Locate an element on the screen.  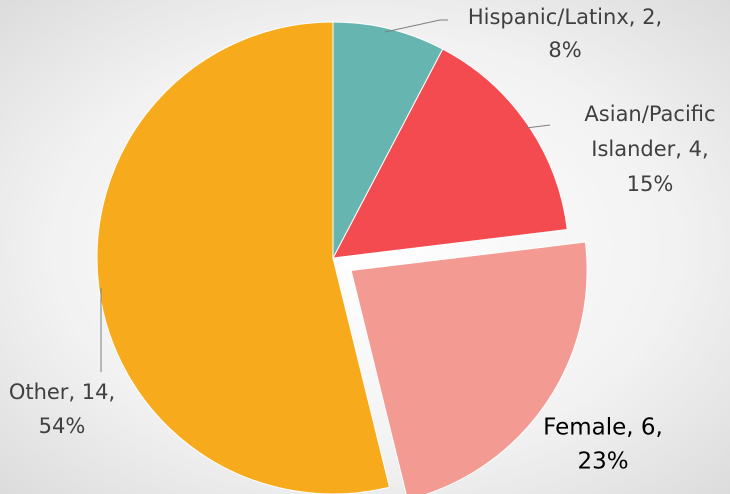
data-label: 23% is located at coordinates (602, 462).